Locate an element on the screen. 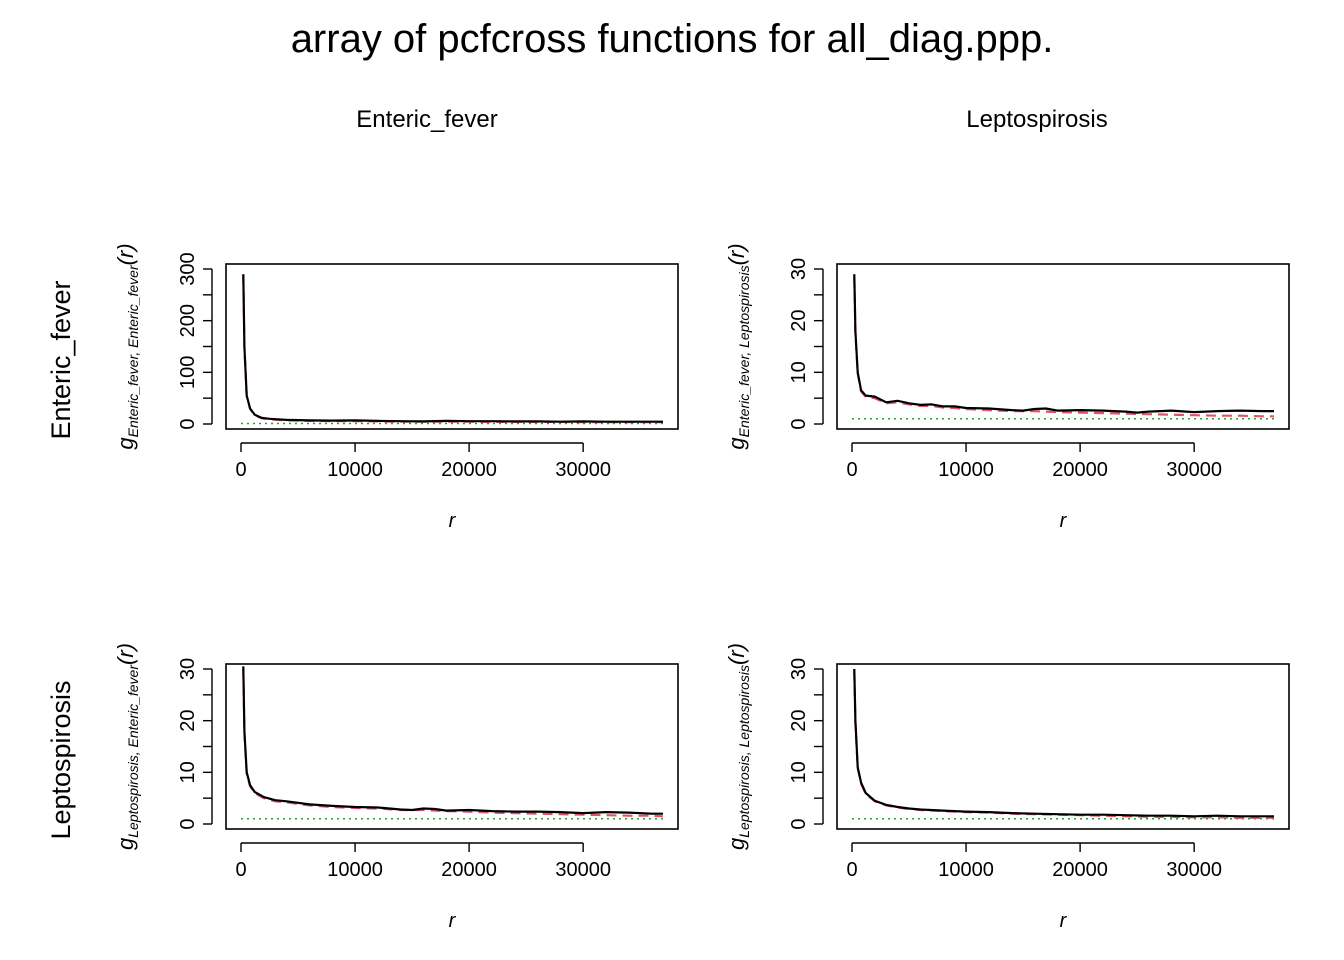 Image resolution: width=1344 pixels, height=960 pixels. y-axis-label: gEnteric_fever, Enteric_fever(r) is located at coordinates (127, 346).